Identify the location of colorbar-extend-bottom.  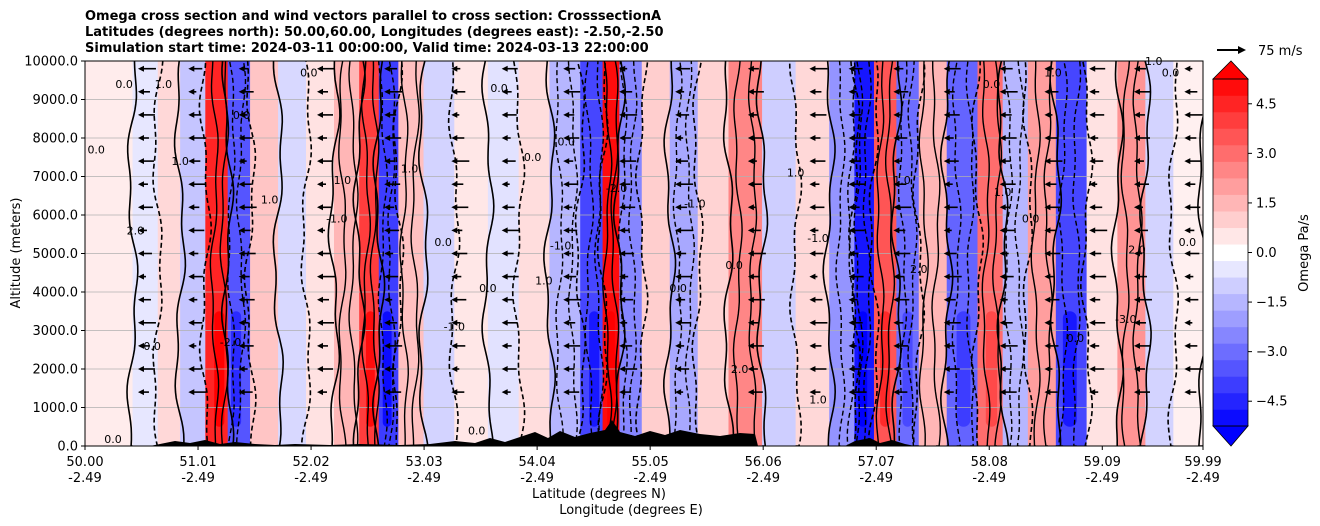
(1230, 436).